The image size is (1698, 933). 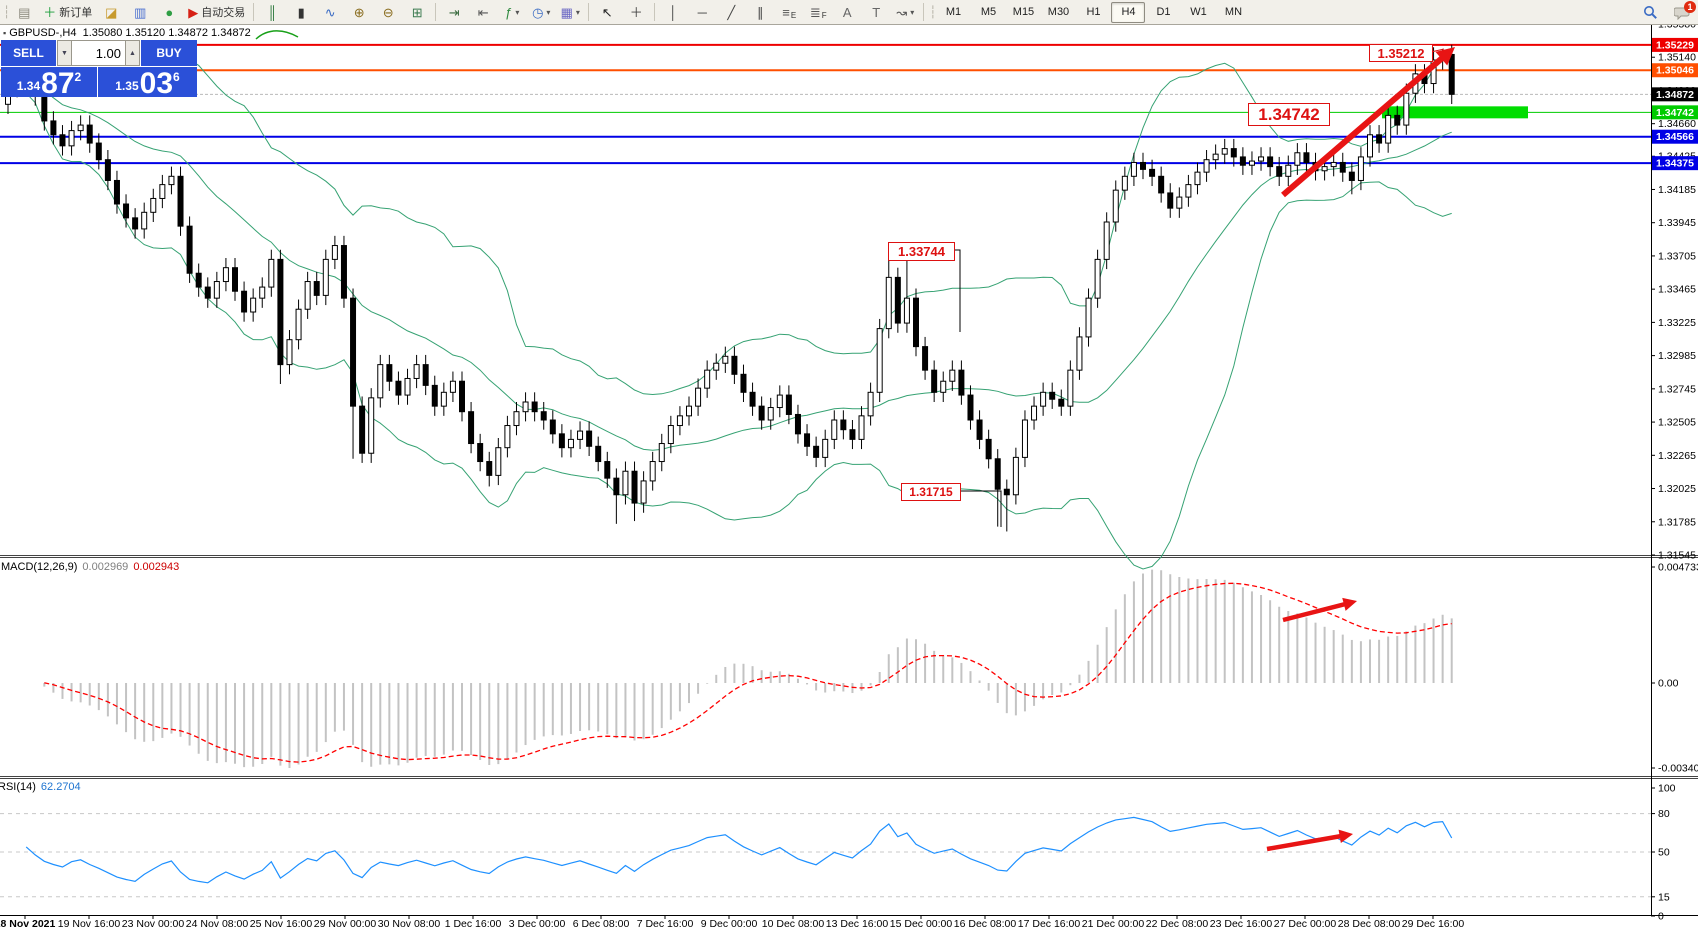 I want to click on trend-arrow-macd, so click(x=1319, y=610).